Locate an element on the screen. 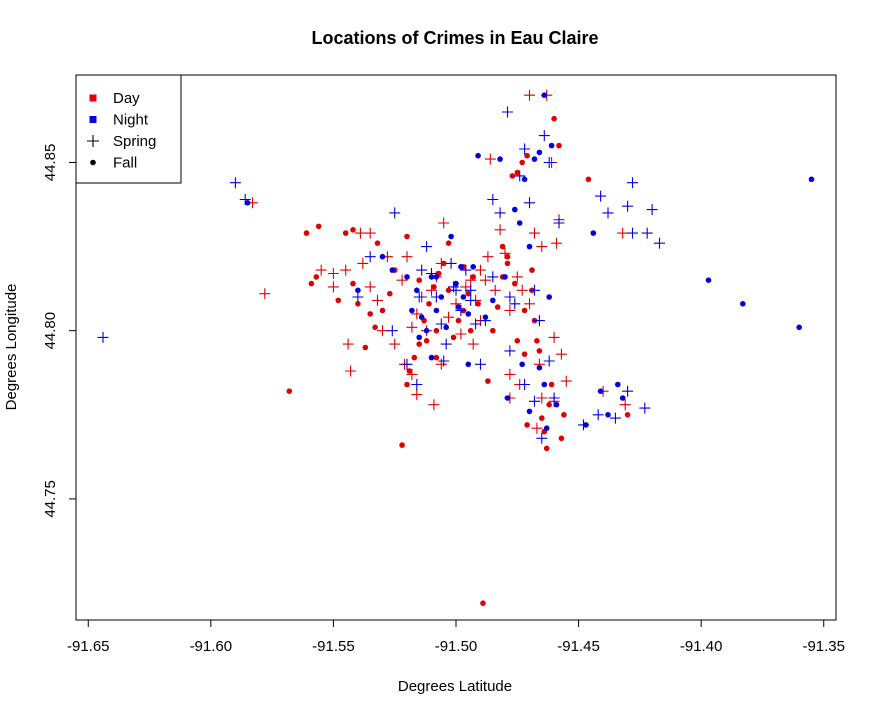  legend-marker-night is located at coordinates (93, 119).